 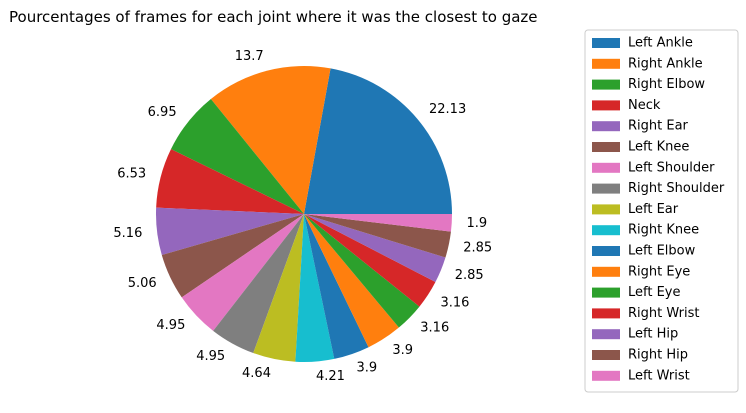 What do you see at coordinates (256, 373) in the screenshot?
I see `slice-value-label-8: 4.64` at bounding box center [256, 373].